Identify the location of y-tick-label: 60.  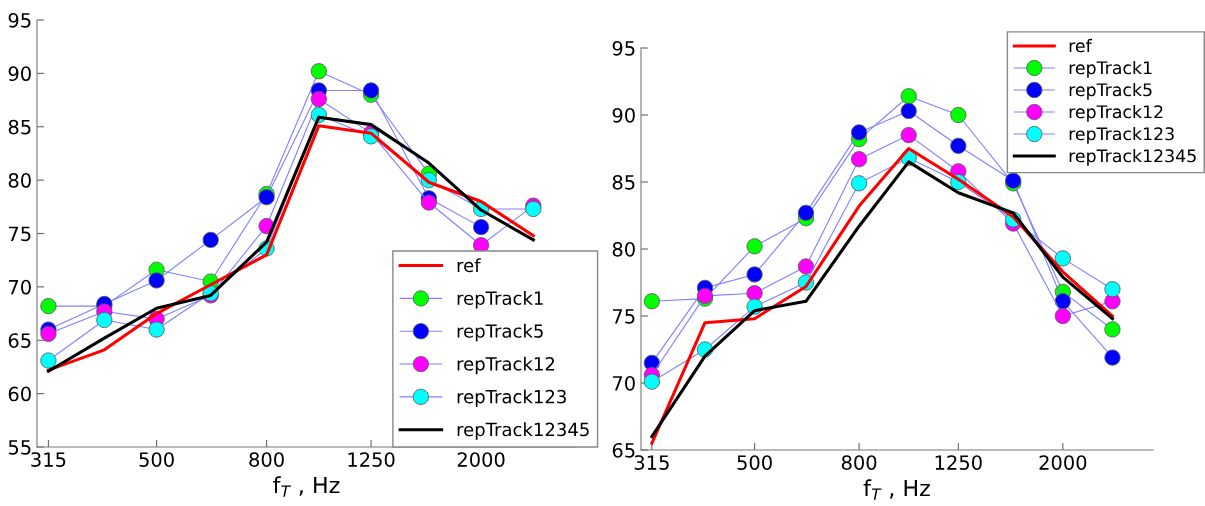
(19, 394).